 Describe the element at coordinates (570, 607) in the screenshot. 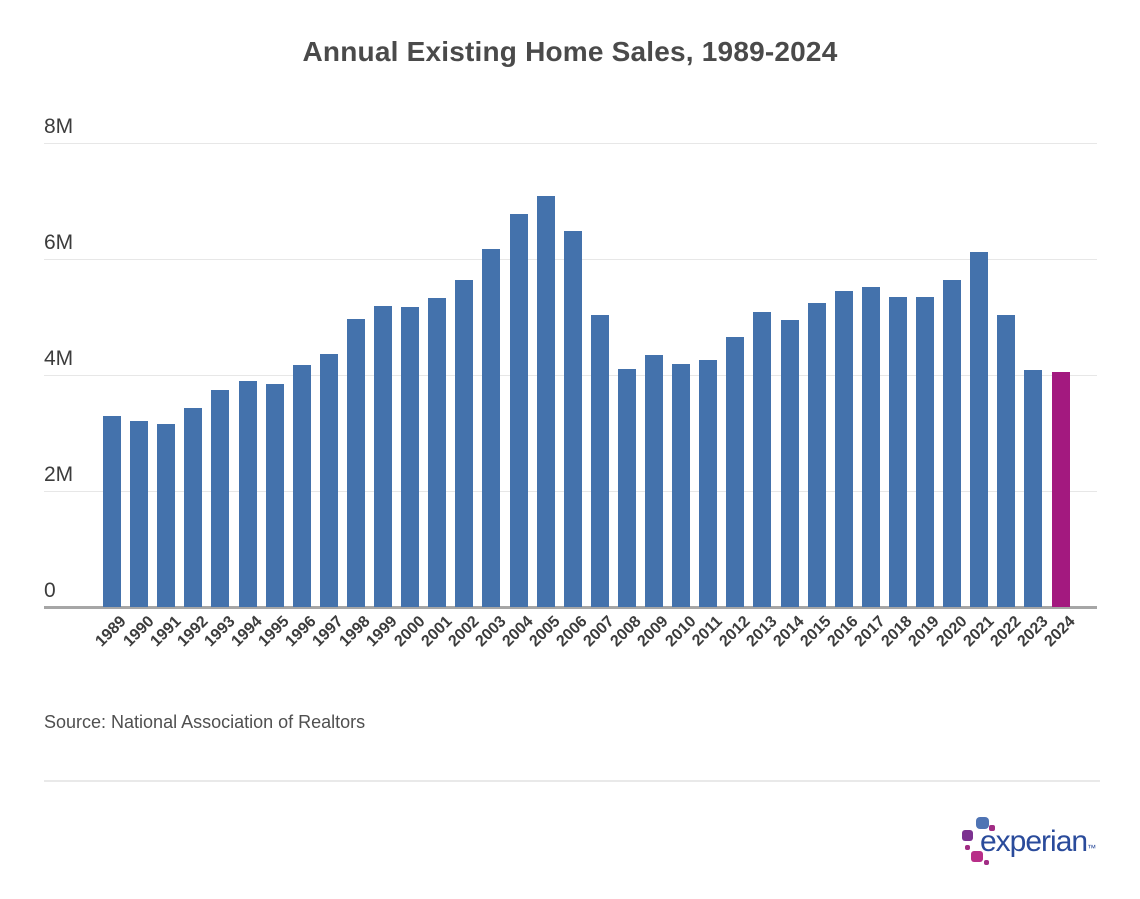

I see `x-axis-line` at that location.